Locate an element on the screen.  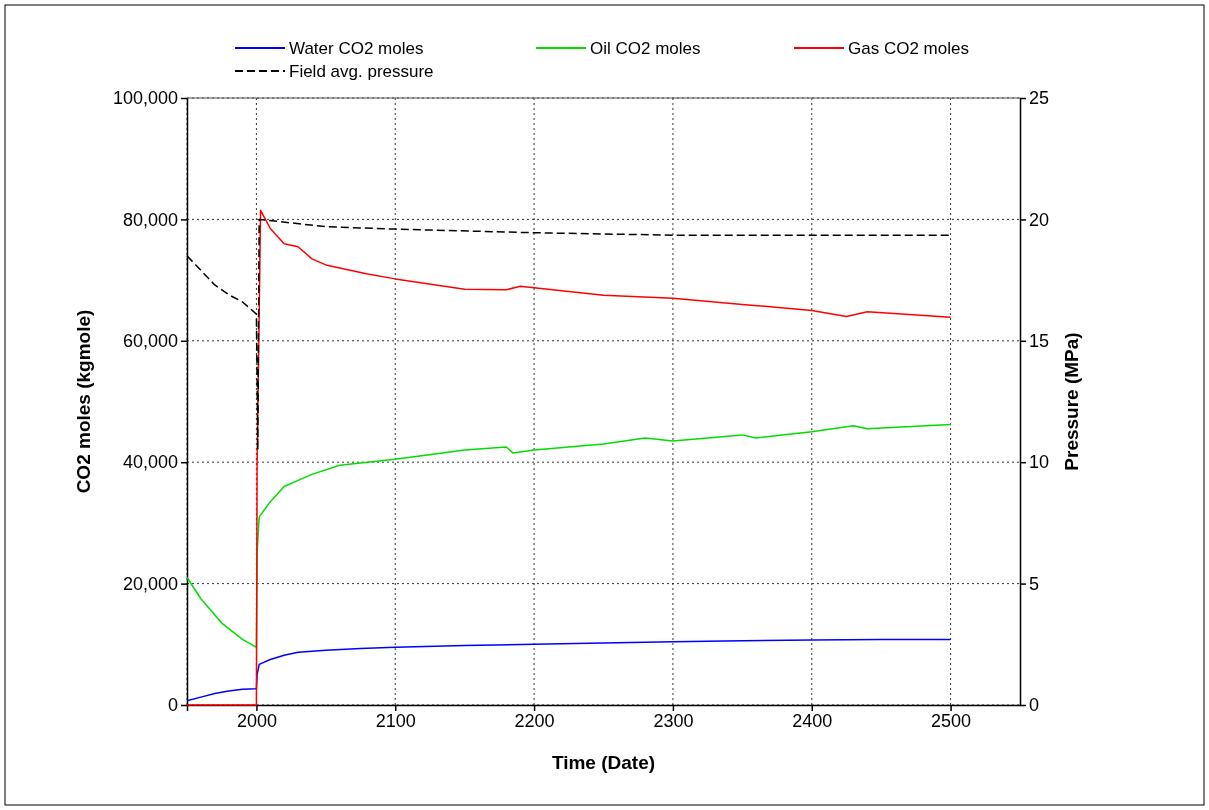
y2-tick-label: 0 is located at coordinates (1034, 705).